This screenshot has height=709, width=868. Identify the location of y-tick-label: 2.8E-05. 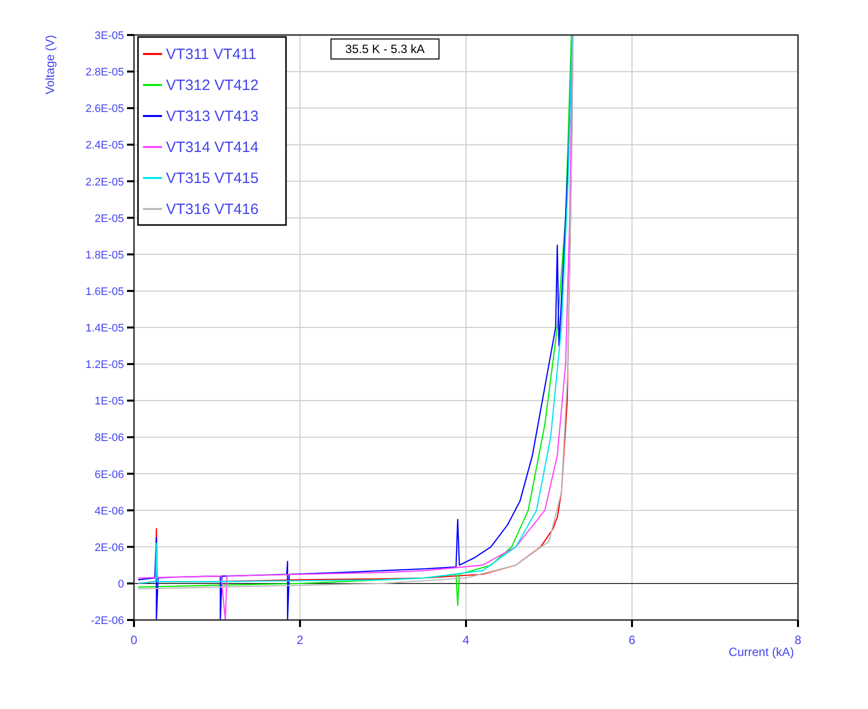
(104, 72).